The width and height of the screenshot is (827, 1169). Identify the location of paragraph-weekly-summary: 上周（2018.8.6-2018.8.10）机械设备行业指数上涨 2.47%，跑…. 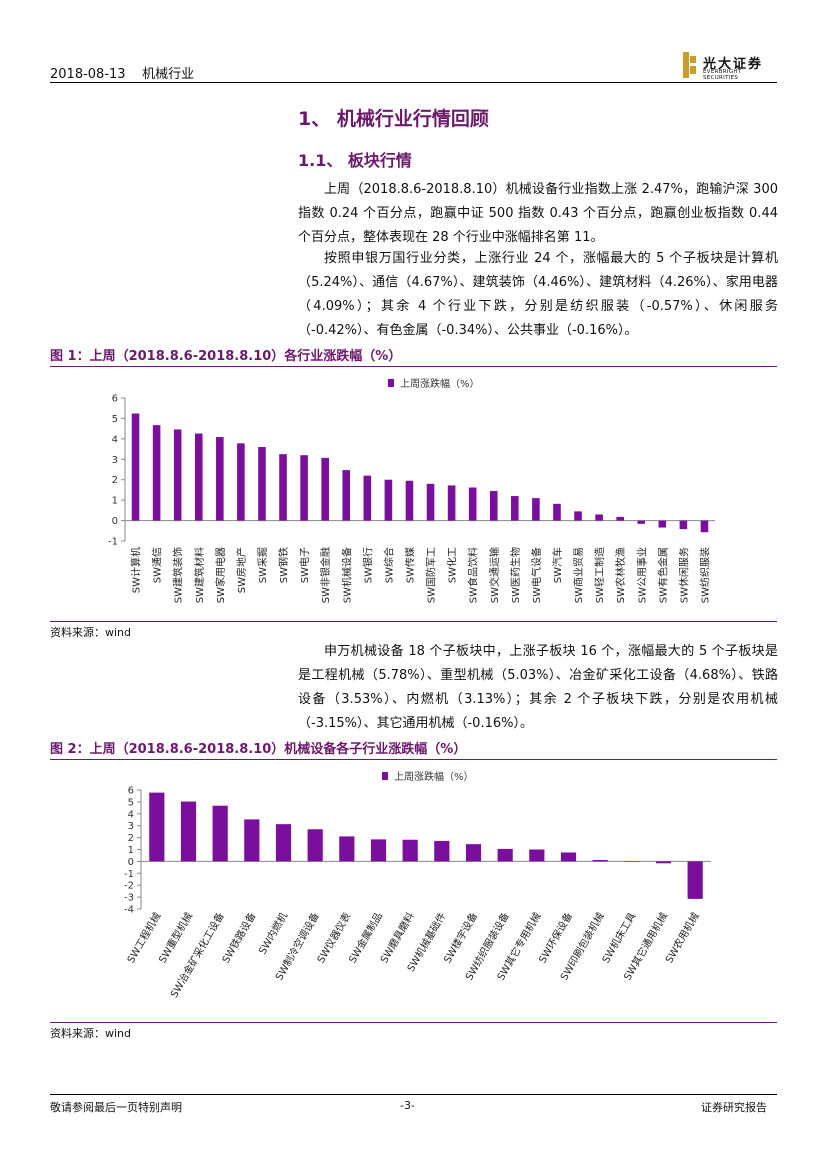
(538, 213).